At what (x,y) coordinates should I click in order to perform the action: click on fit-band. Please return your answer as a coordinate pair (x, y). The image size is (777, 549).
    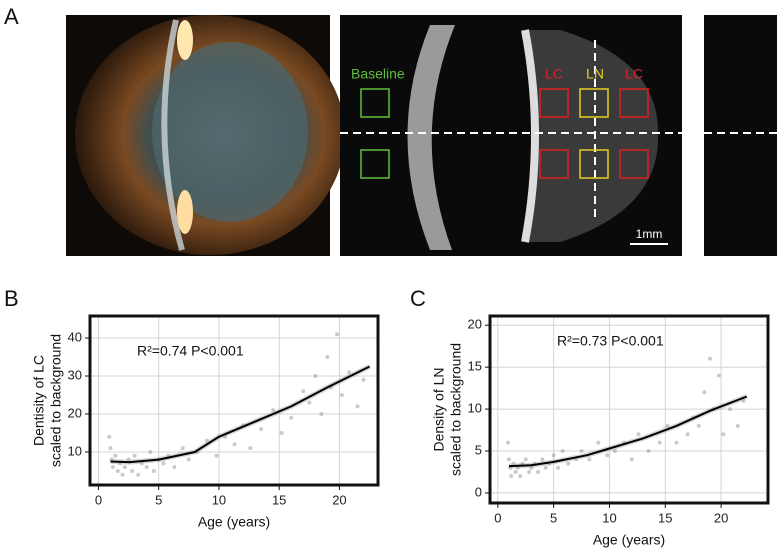
    Looking at the image, I should click on (628, 431).